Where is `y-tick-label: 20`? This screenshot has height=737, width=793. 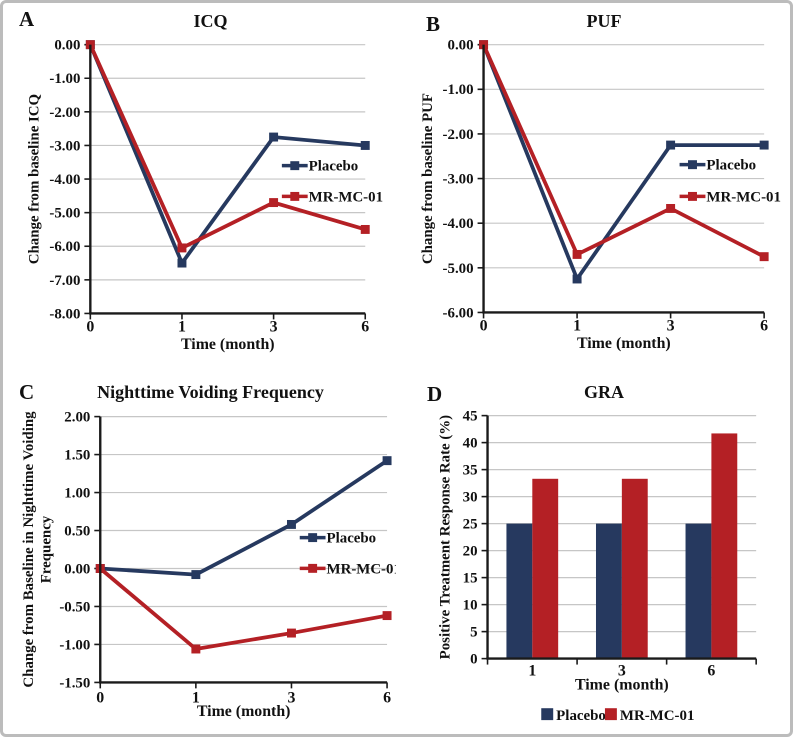 y-tick-label: 20 is located at coordinates (470, 552).